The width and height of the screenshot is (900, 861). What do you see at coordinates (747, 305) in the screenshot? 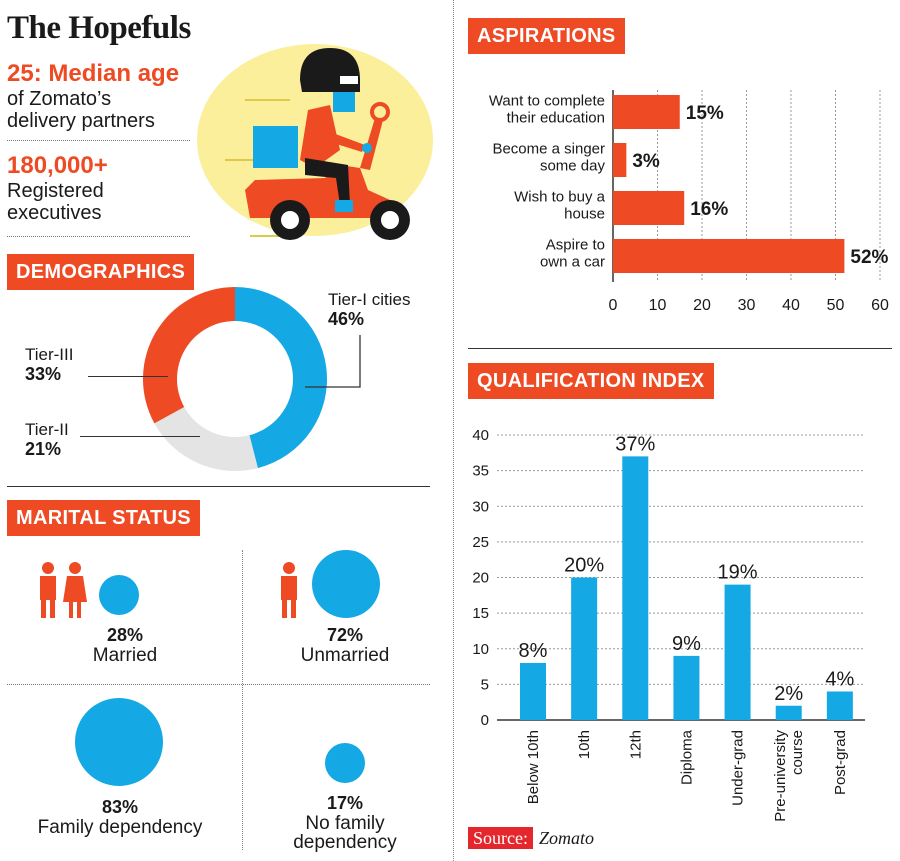
I see `x-tick-label: 30` at bounding box center [747, 305].